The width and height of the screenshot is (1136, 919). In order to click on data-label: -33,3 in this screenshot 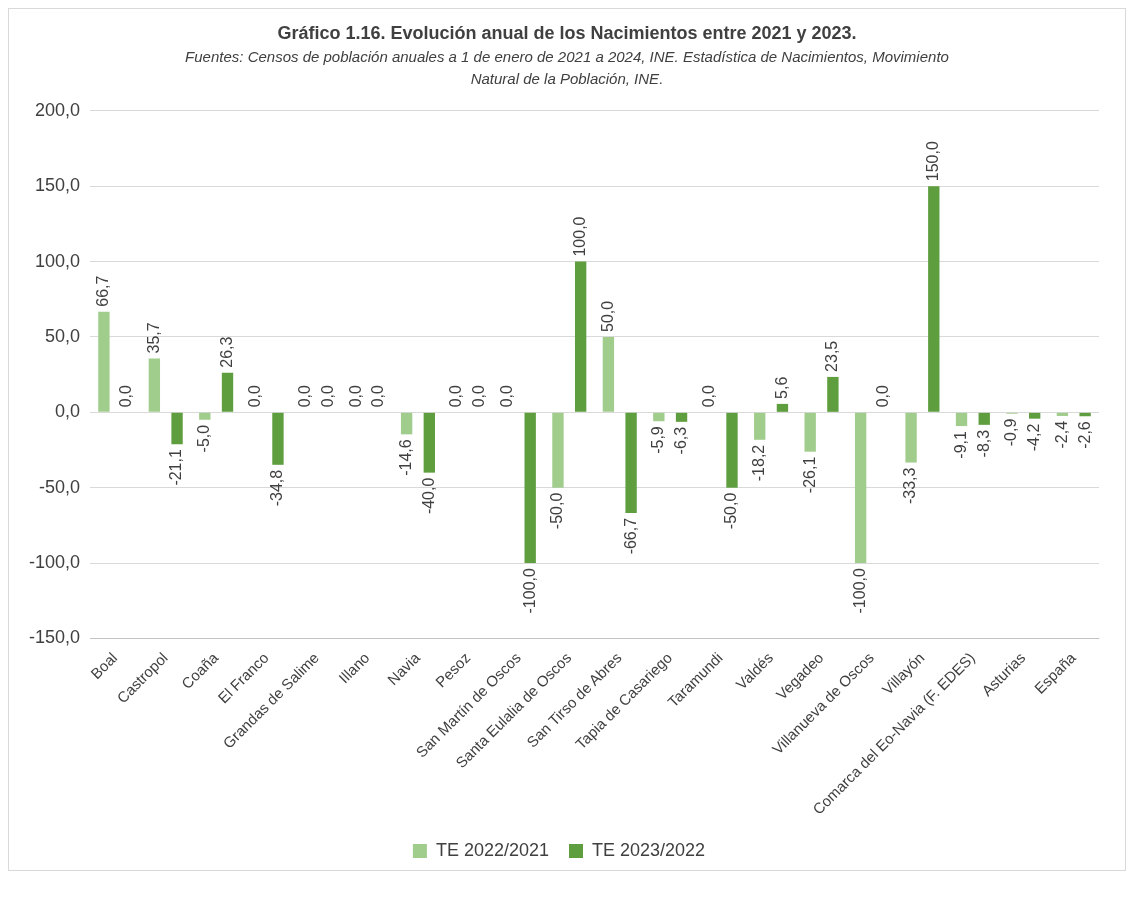, I will do `click(910, 486)`.